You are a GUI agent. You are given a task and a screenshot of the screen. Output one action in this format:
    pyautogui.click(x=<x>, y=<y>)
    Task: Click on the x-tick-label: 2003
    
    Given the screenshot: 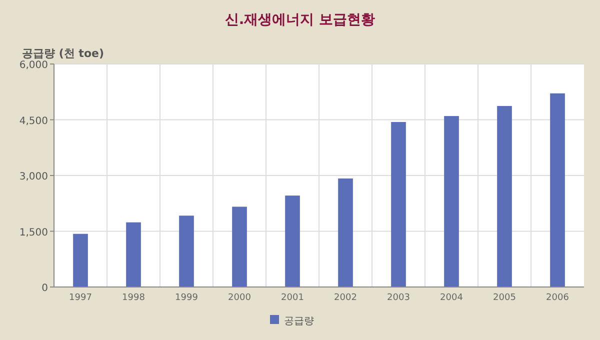 What is the action you would take?
    pyautogui.click(x=398, y=298)
    